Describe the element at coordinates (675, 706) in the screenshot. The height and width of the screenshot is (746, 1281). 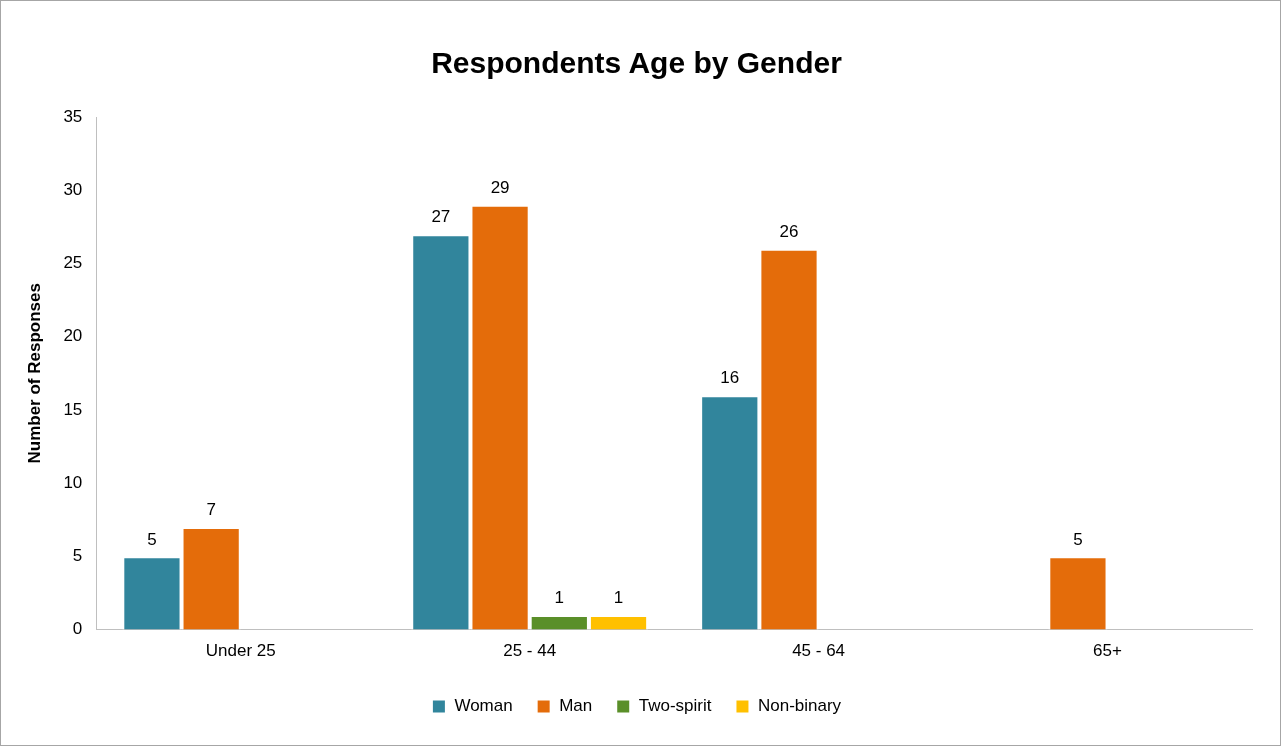
I see `legend-label: Two-spirit` at that location.